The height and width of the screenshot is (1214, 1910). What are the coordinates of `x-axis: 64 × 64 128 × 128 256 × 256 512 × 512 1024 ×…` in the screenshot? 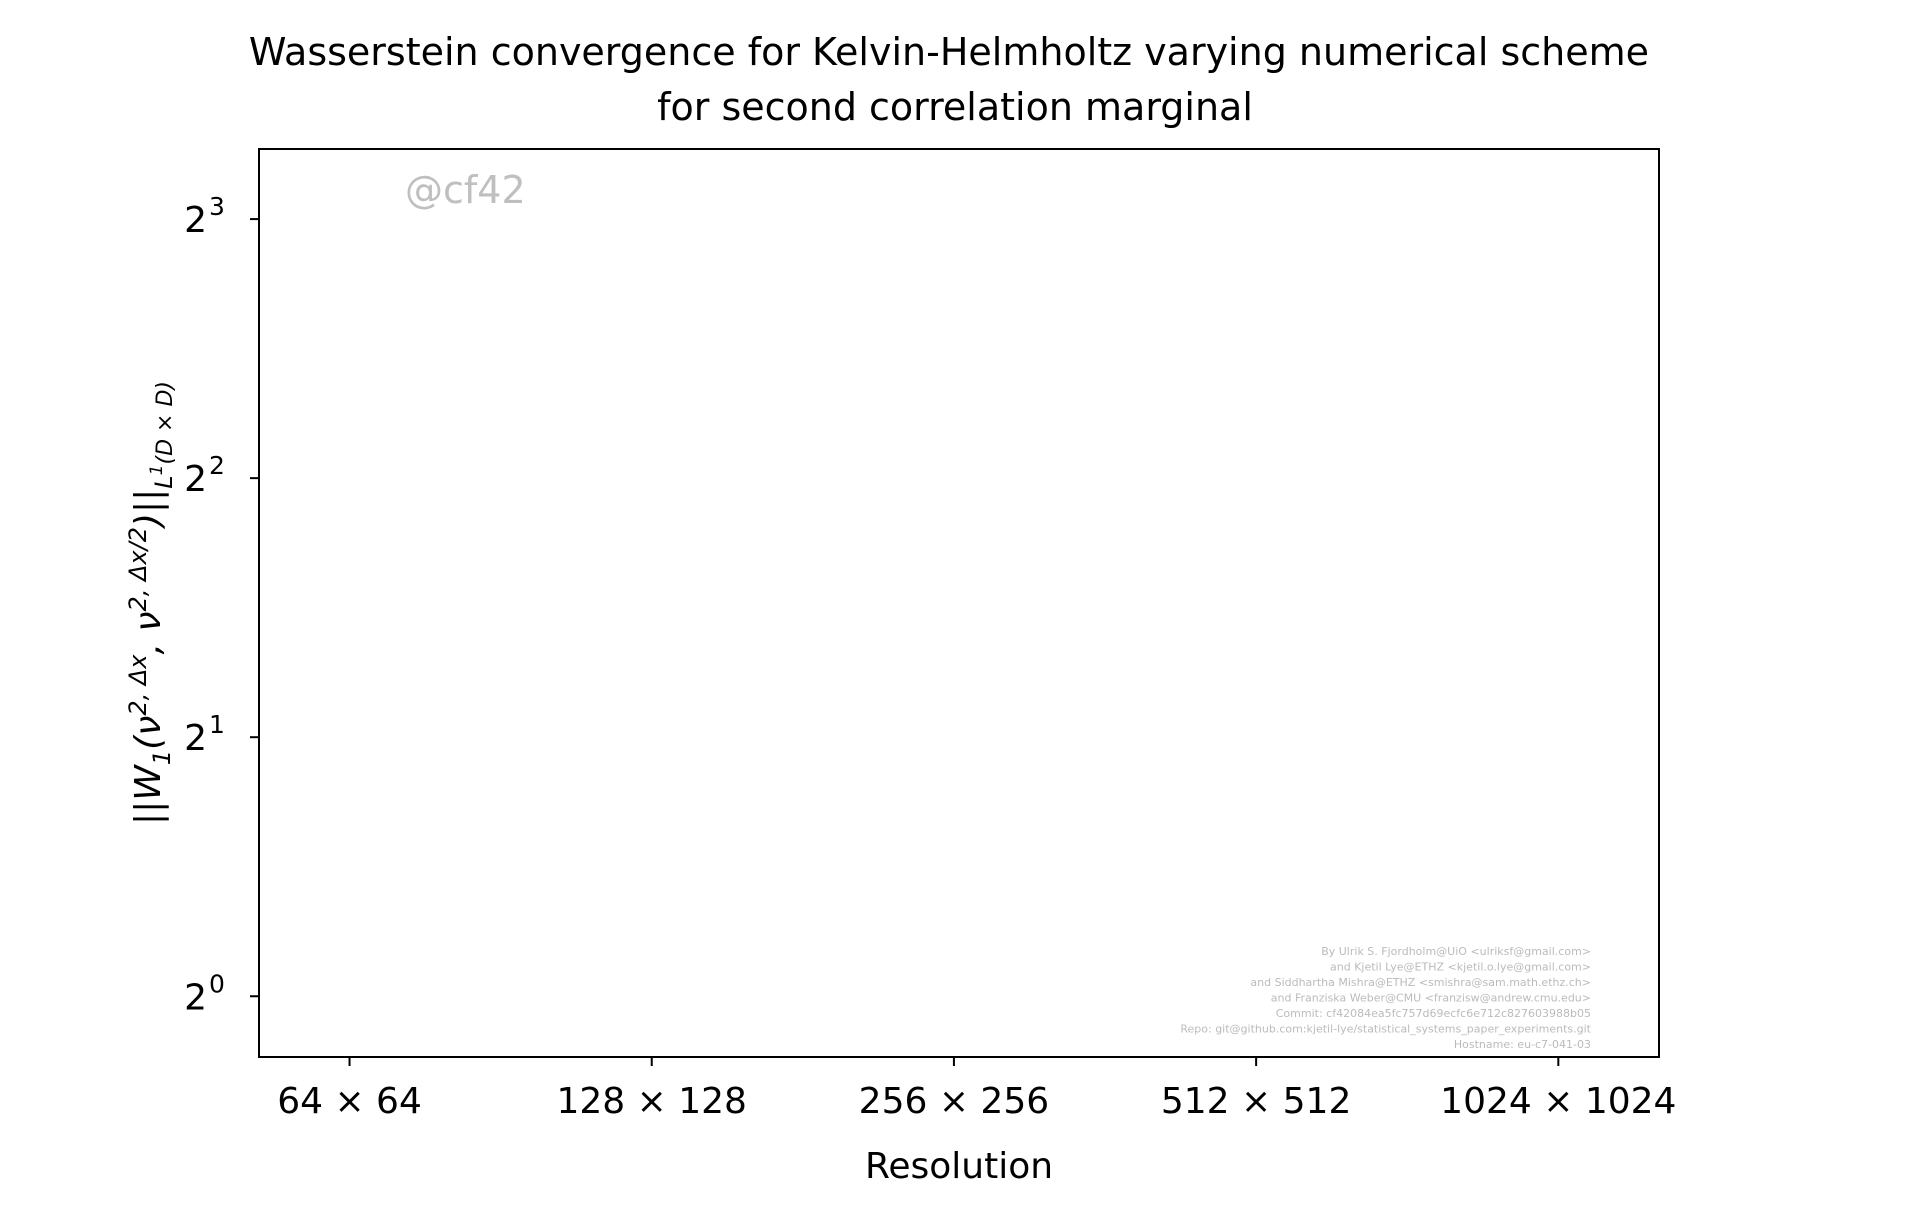 It's located at (976, 1089).